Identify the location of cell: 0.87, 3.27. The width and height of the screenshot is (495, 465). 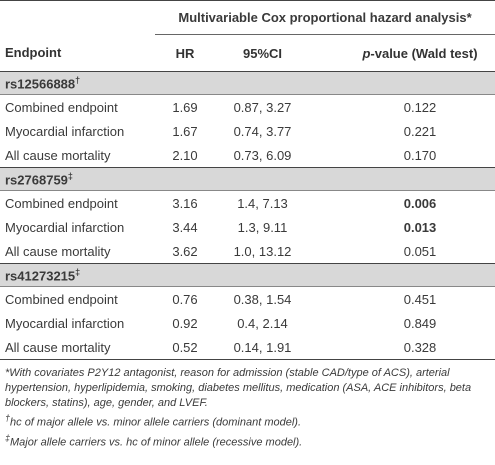
(262, 107).